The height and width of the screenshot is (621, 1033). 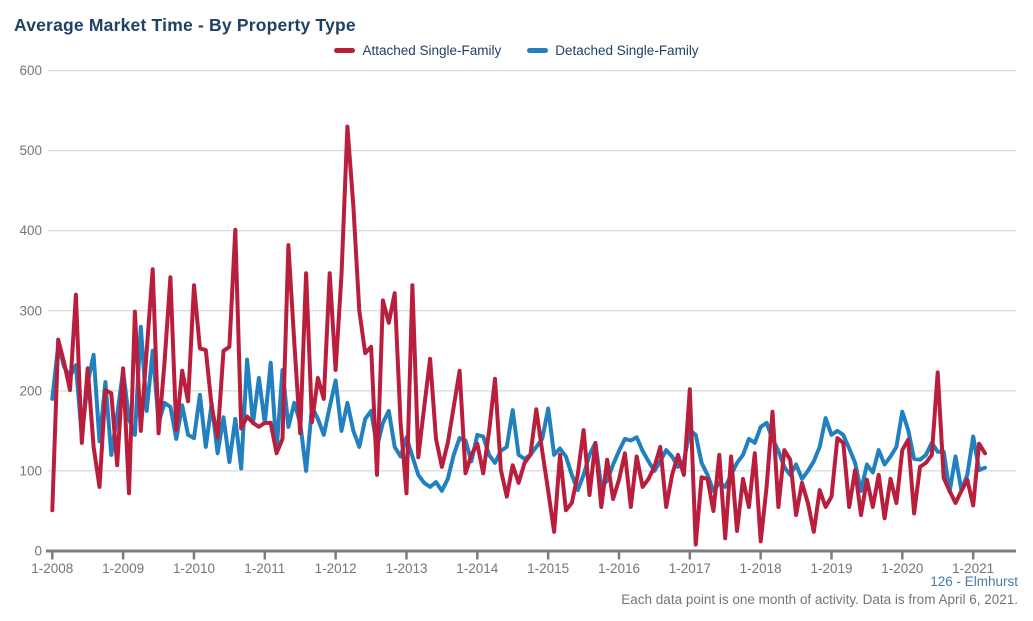 What do you see at coordinates (902, 568) in the screenshot?
I see `x-axis-label: 1-2020` at bounding box center [902, 568].